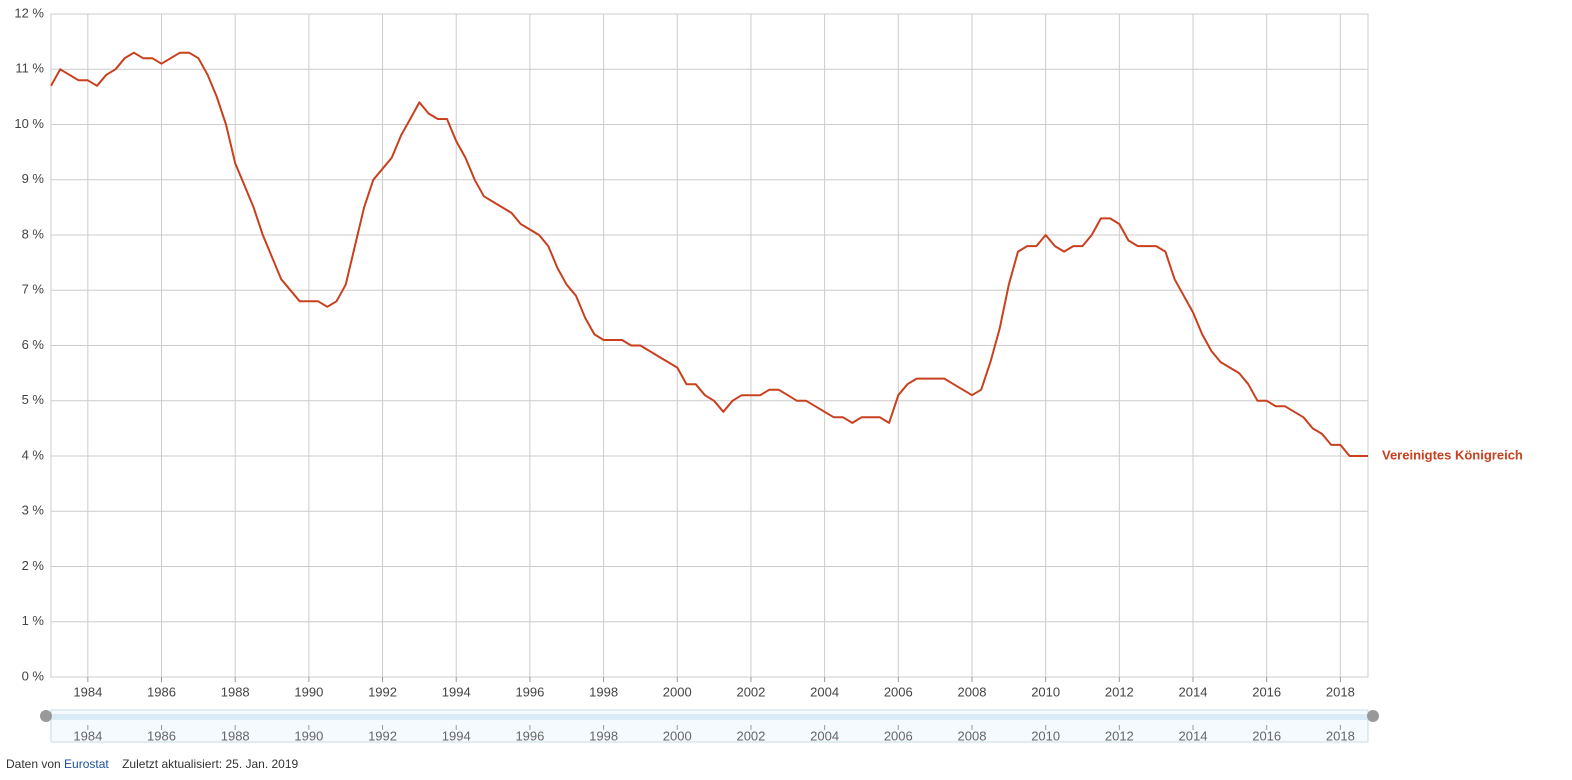 The width and height of the screenshot is (1572, 780). I want to click on x-tick-label: 2002, so click(750, 691).